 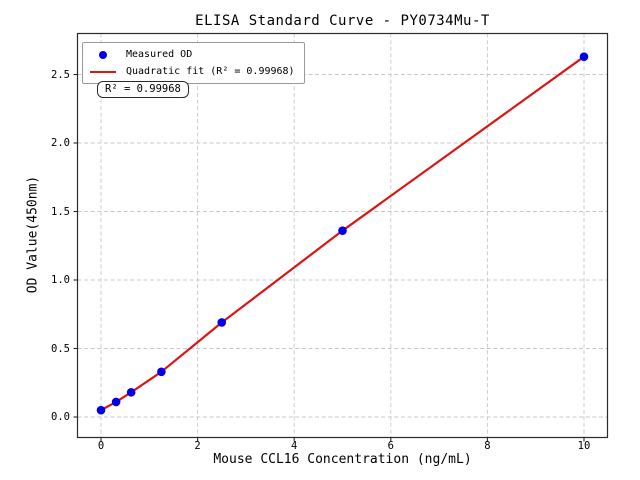 I want to click on scatter-marker-icon, so click(x=103, y=54).